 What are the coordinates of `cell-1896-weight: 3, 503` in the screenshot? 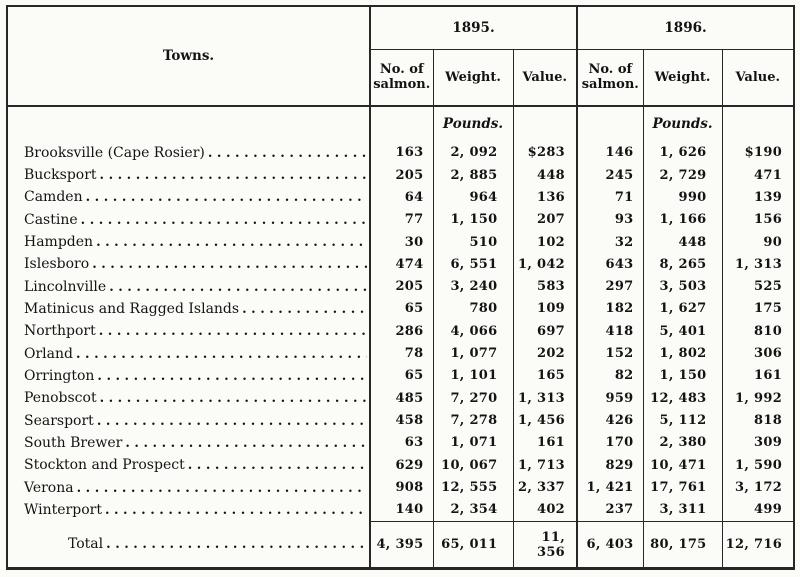 It's located at (682, 286).